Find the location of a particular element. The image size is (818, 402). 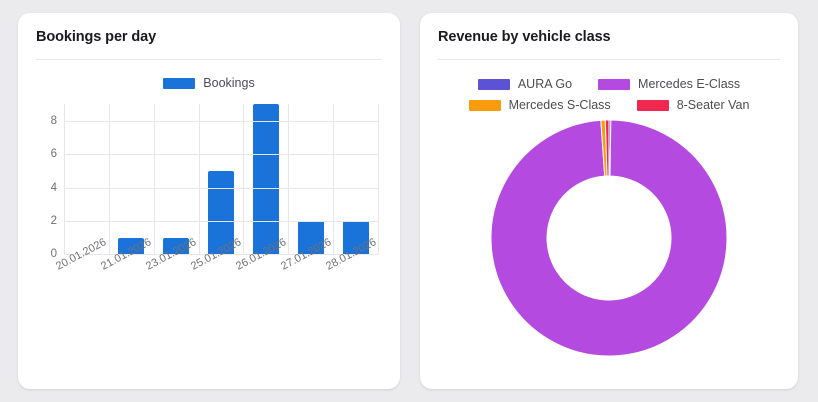

legend-label: Bookings is located at coordinates (229, 83).